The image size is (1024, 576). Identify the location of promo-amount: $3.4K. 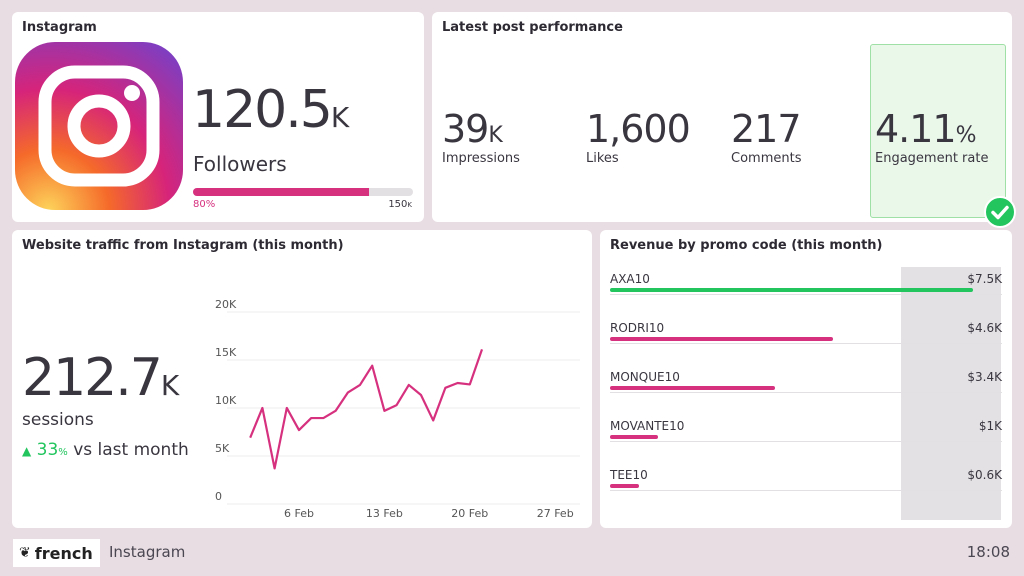
(984, 377).